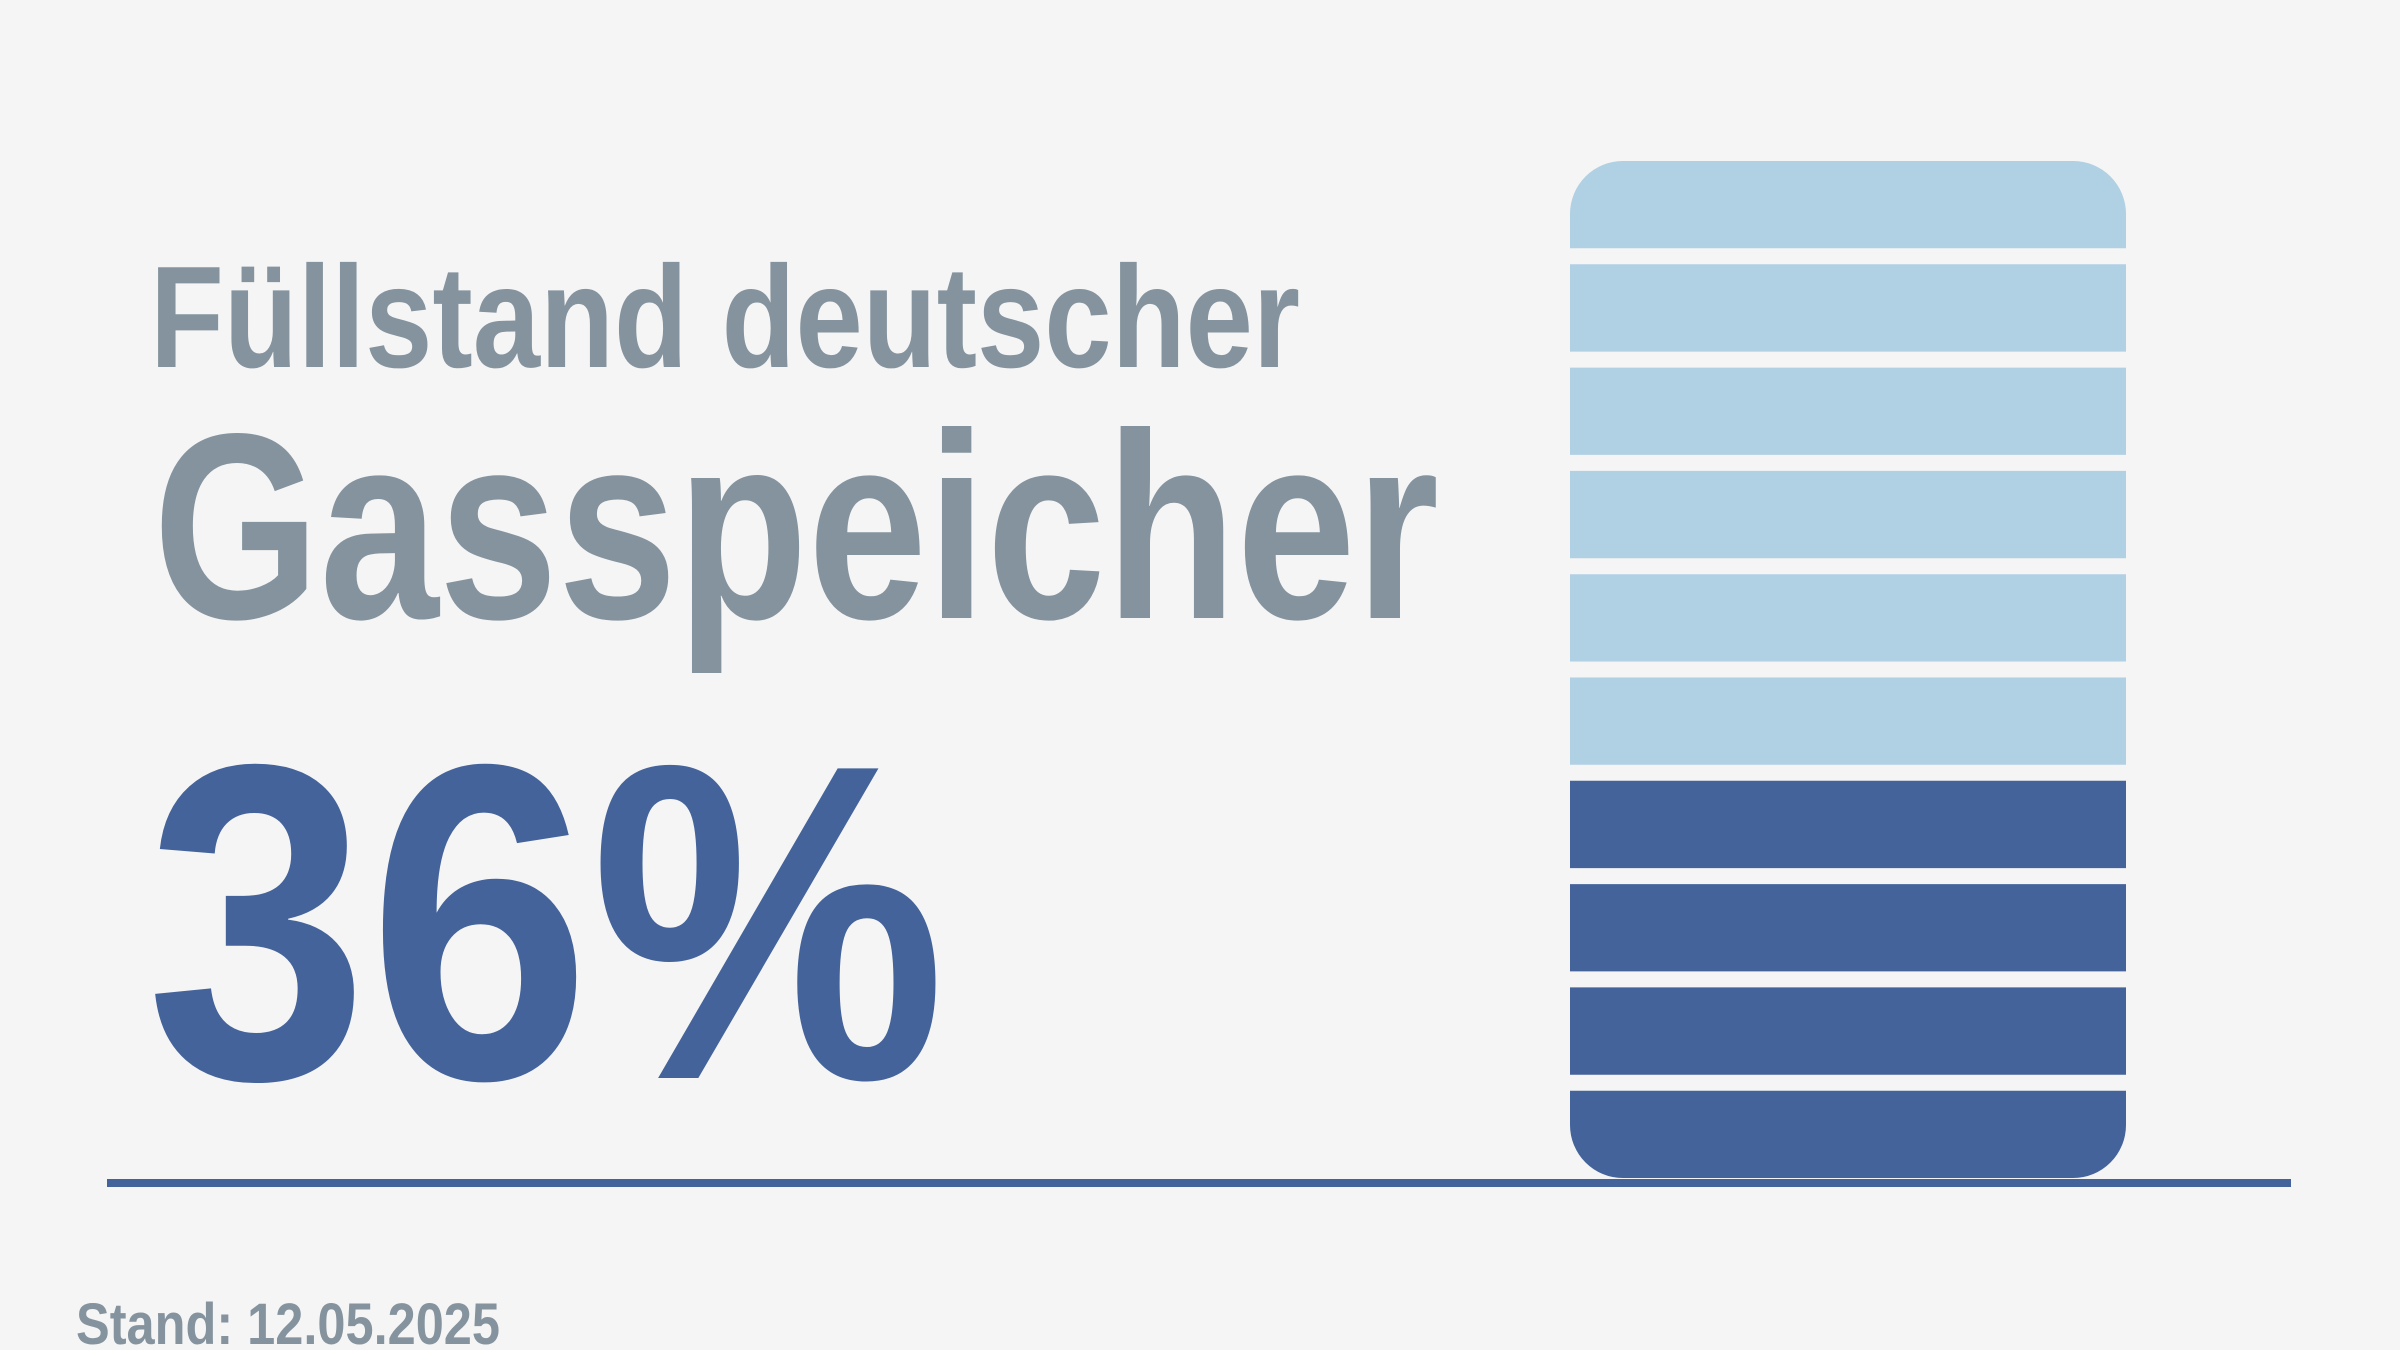 This screenshot has height=1350, width=2400. Describe the element at coordinates (288, 1321) in the screenshot. I see `footnote: Stand: 12.05.2025` at that location.